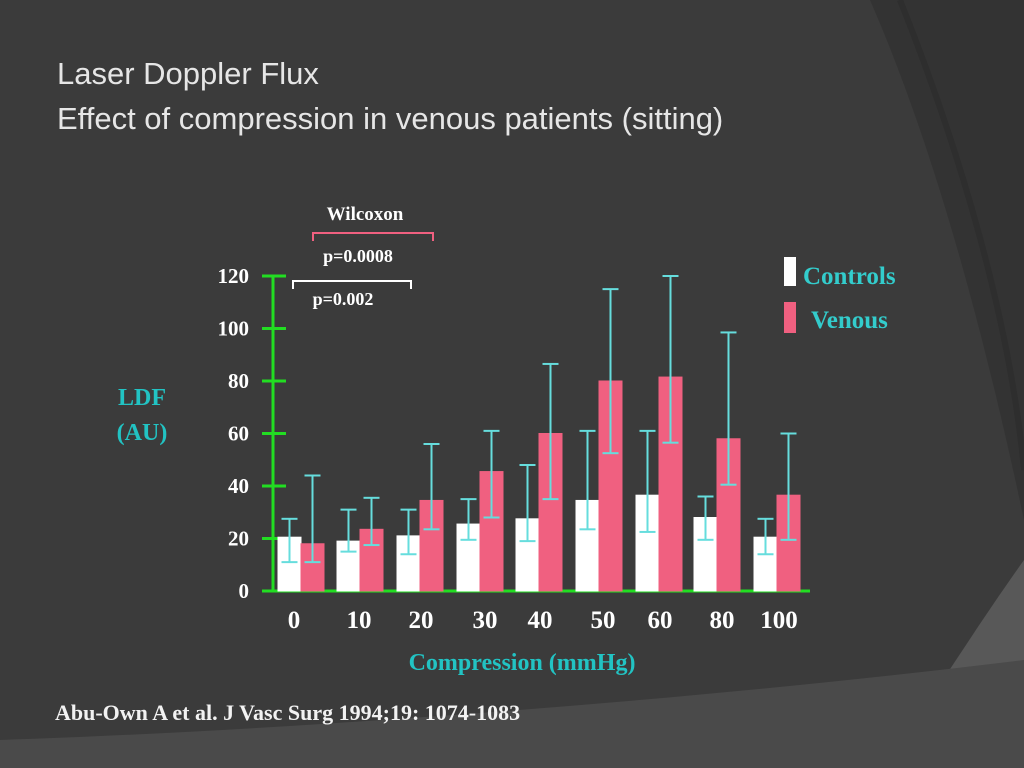 The height and width of the screenshot is (768, 1024). I want to click on bracket-venous, so click(373, 236).